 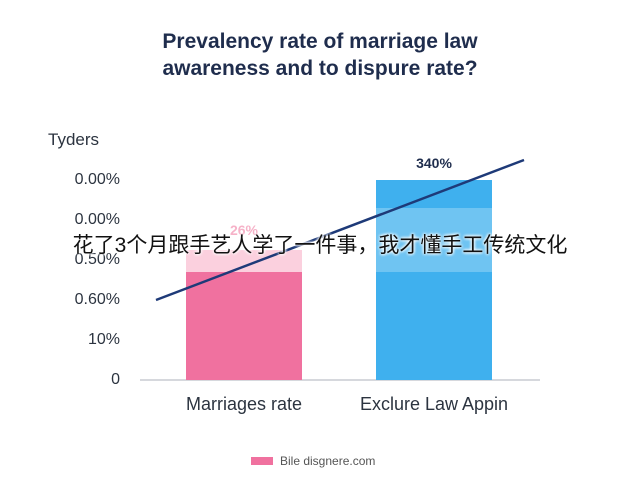 What do you see at coordinates (74, 139) in the screenshot?
I see `y-axis-label: Tyders` at bounding box center [74, 139].